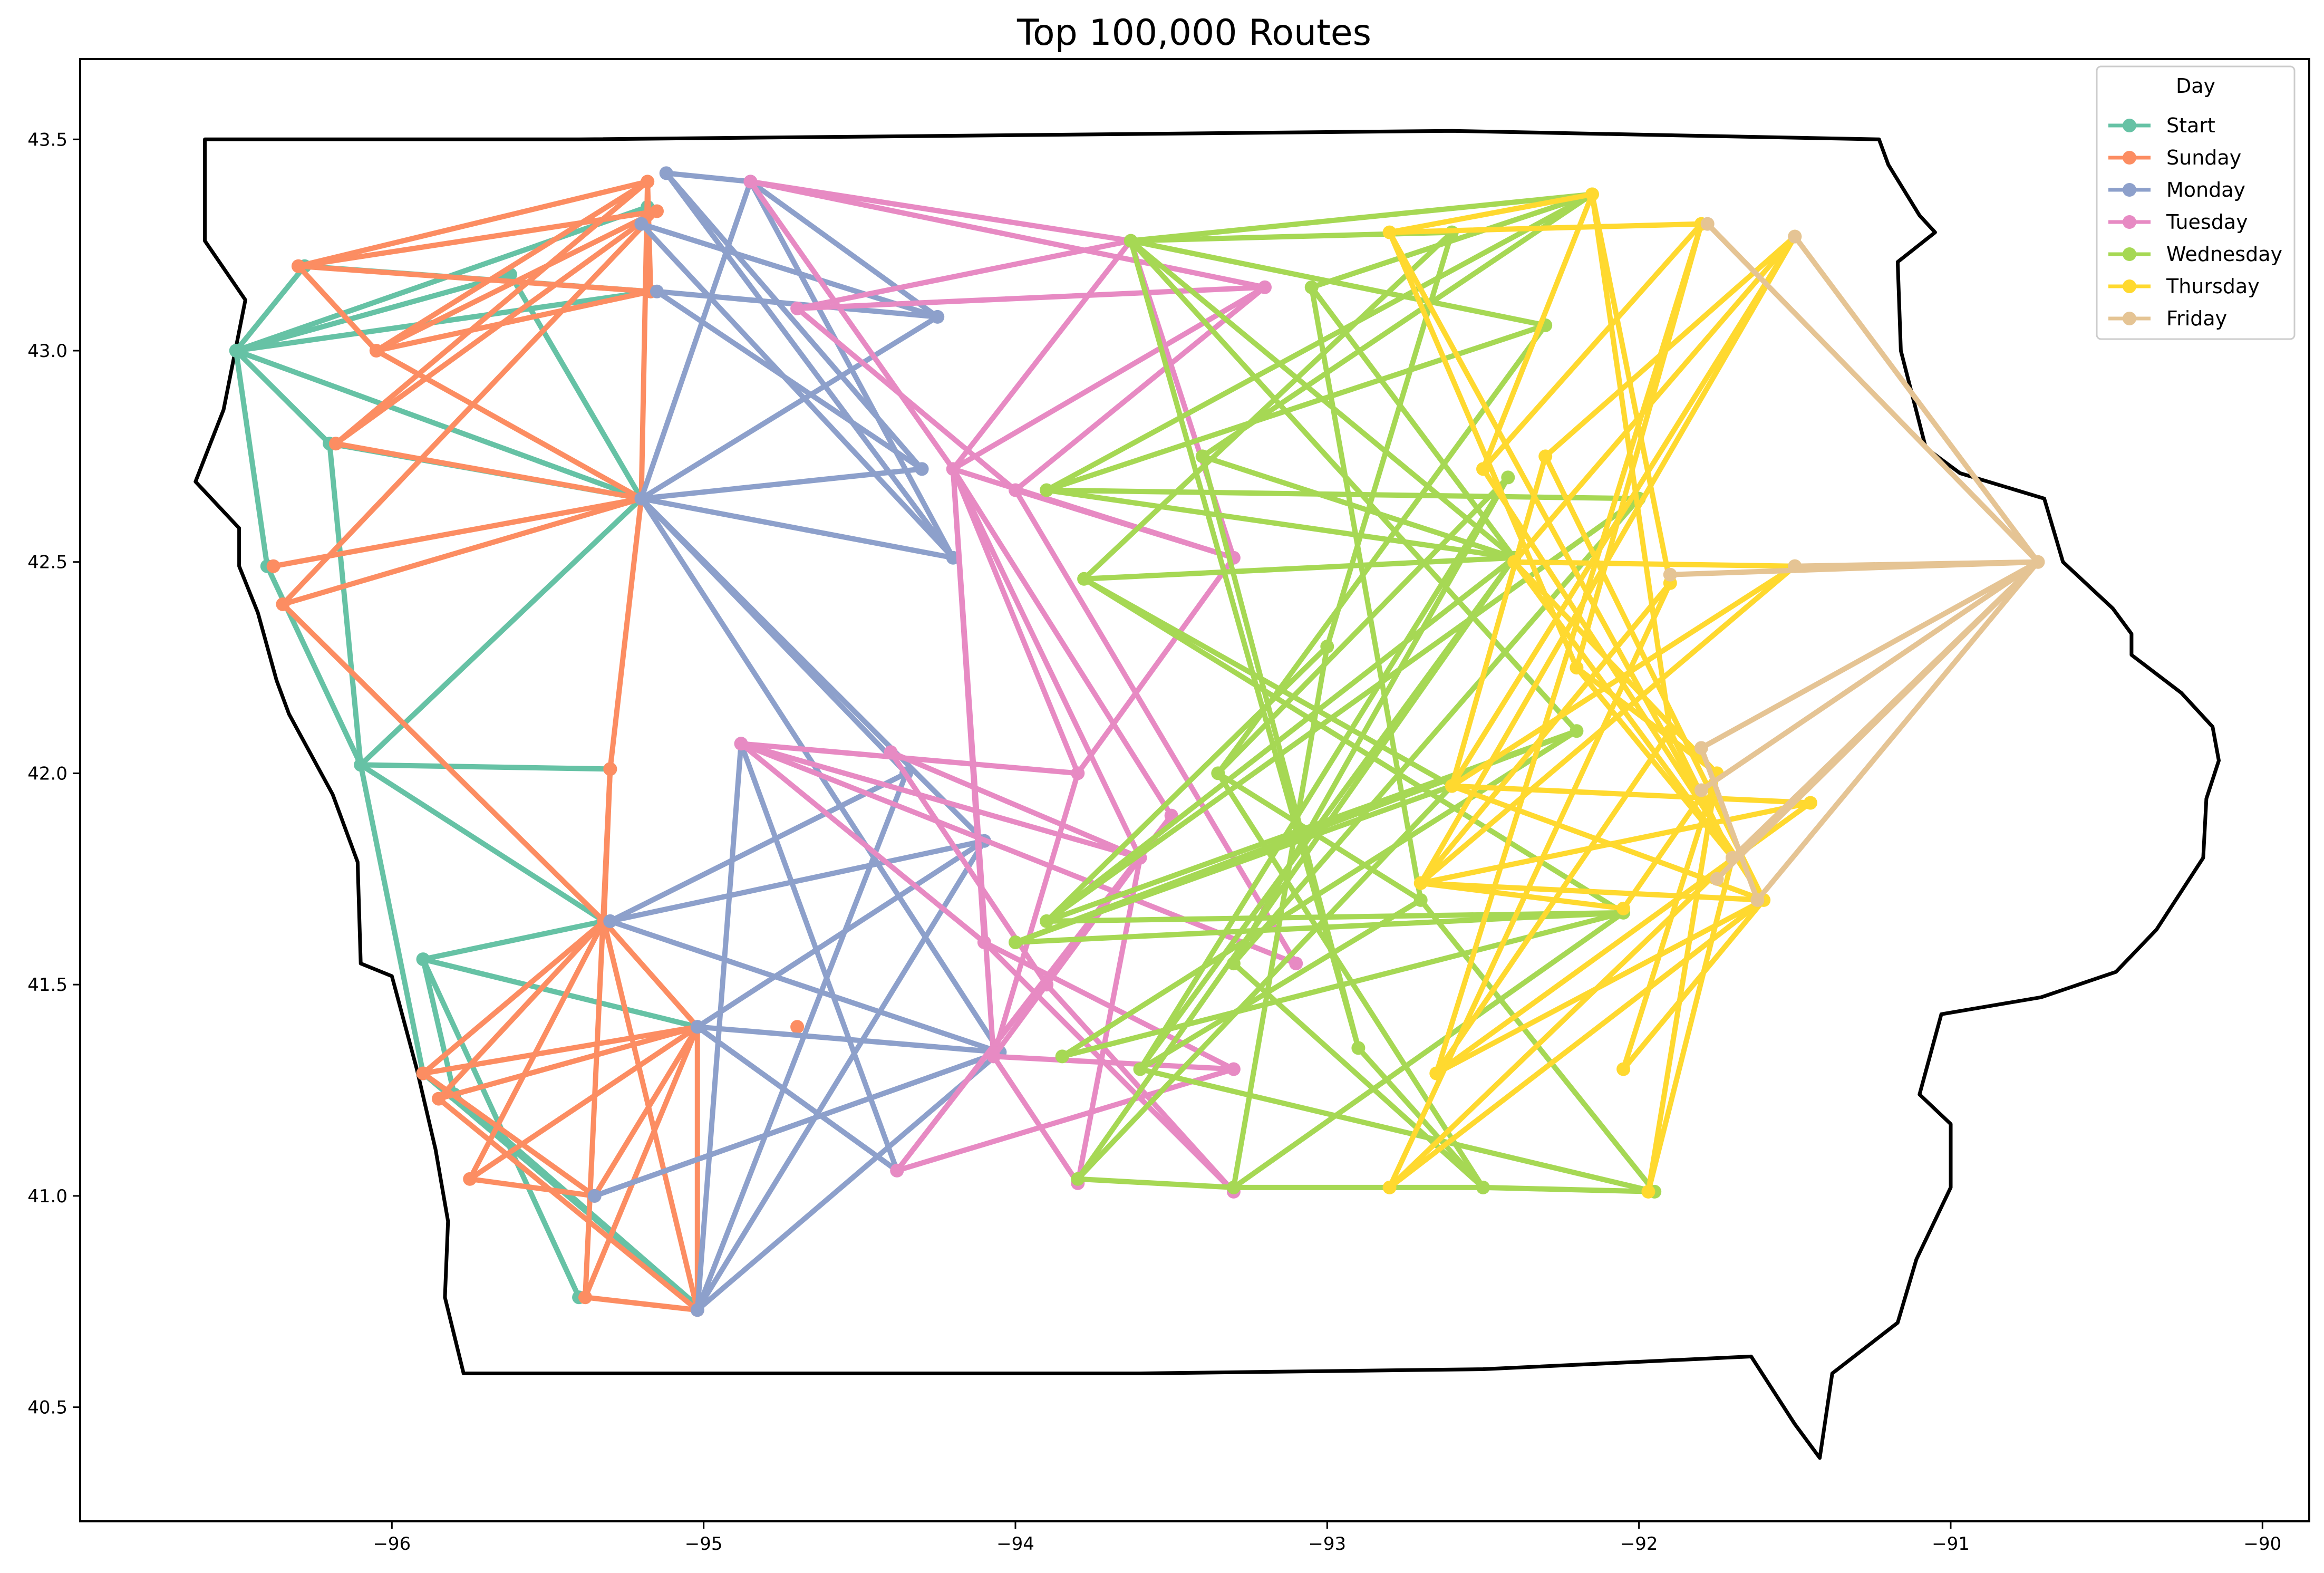 The width and height of the screenshot is (2324, 1573). What do you see at coordinates (2184, 286) in the screenshot?
I see `legend-entry-thursday: Thursday` at bounding box center [2184, 286].